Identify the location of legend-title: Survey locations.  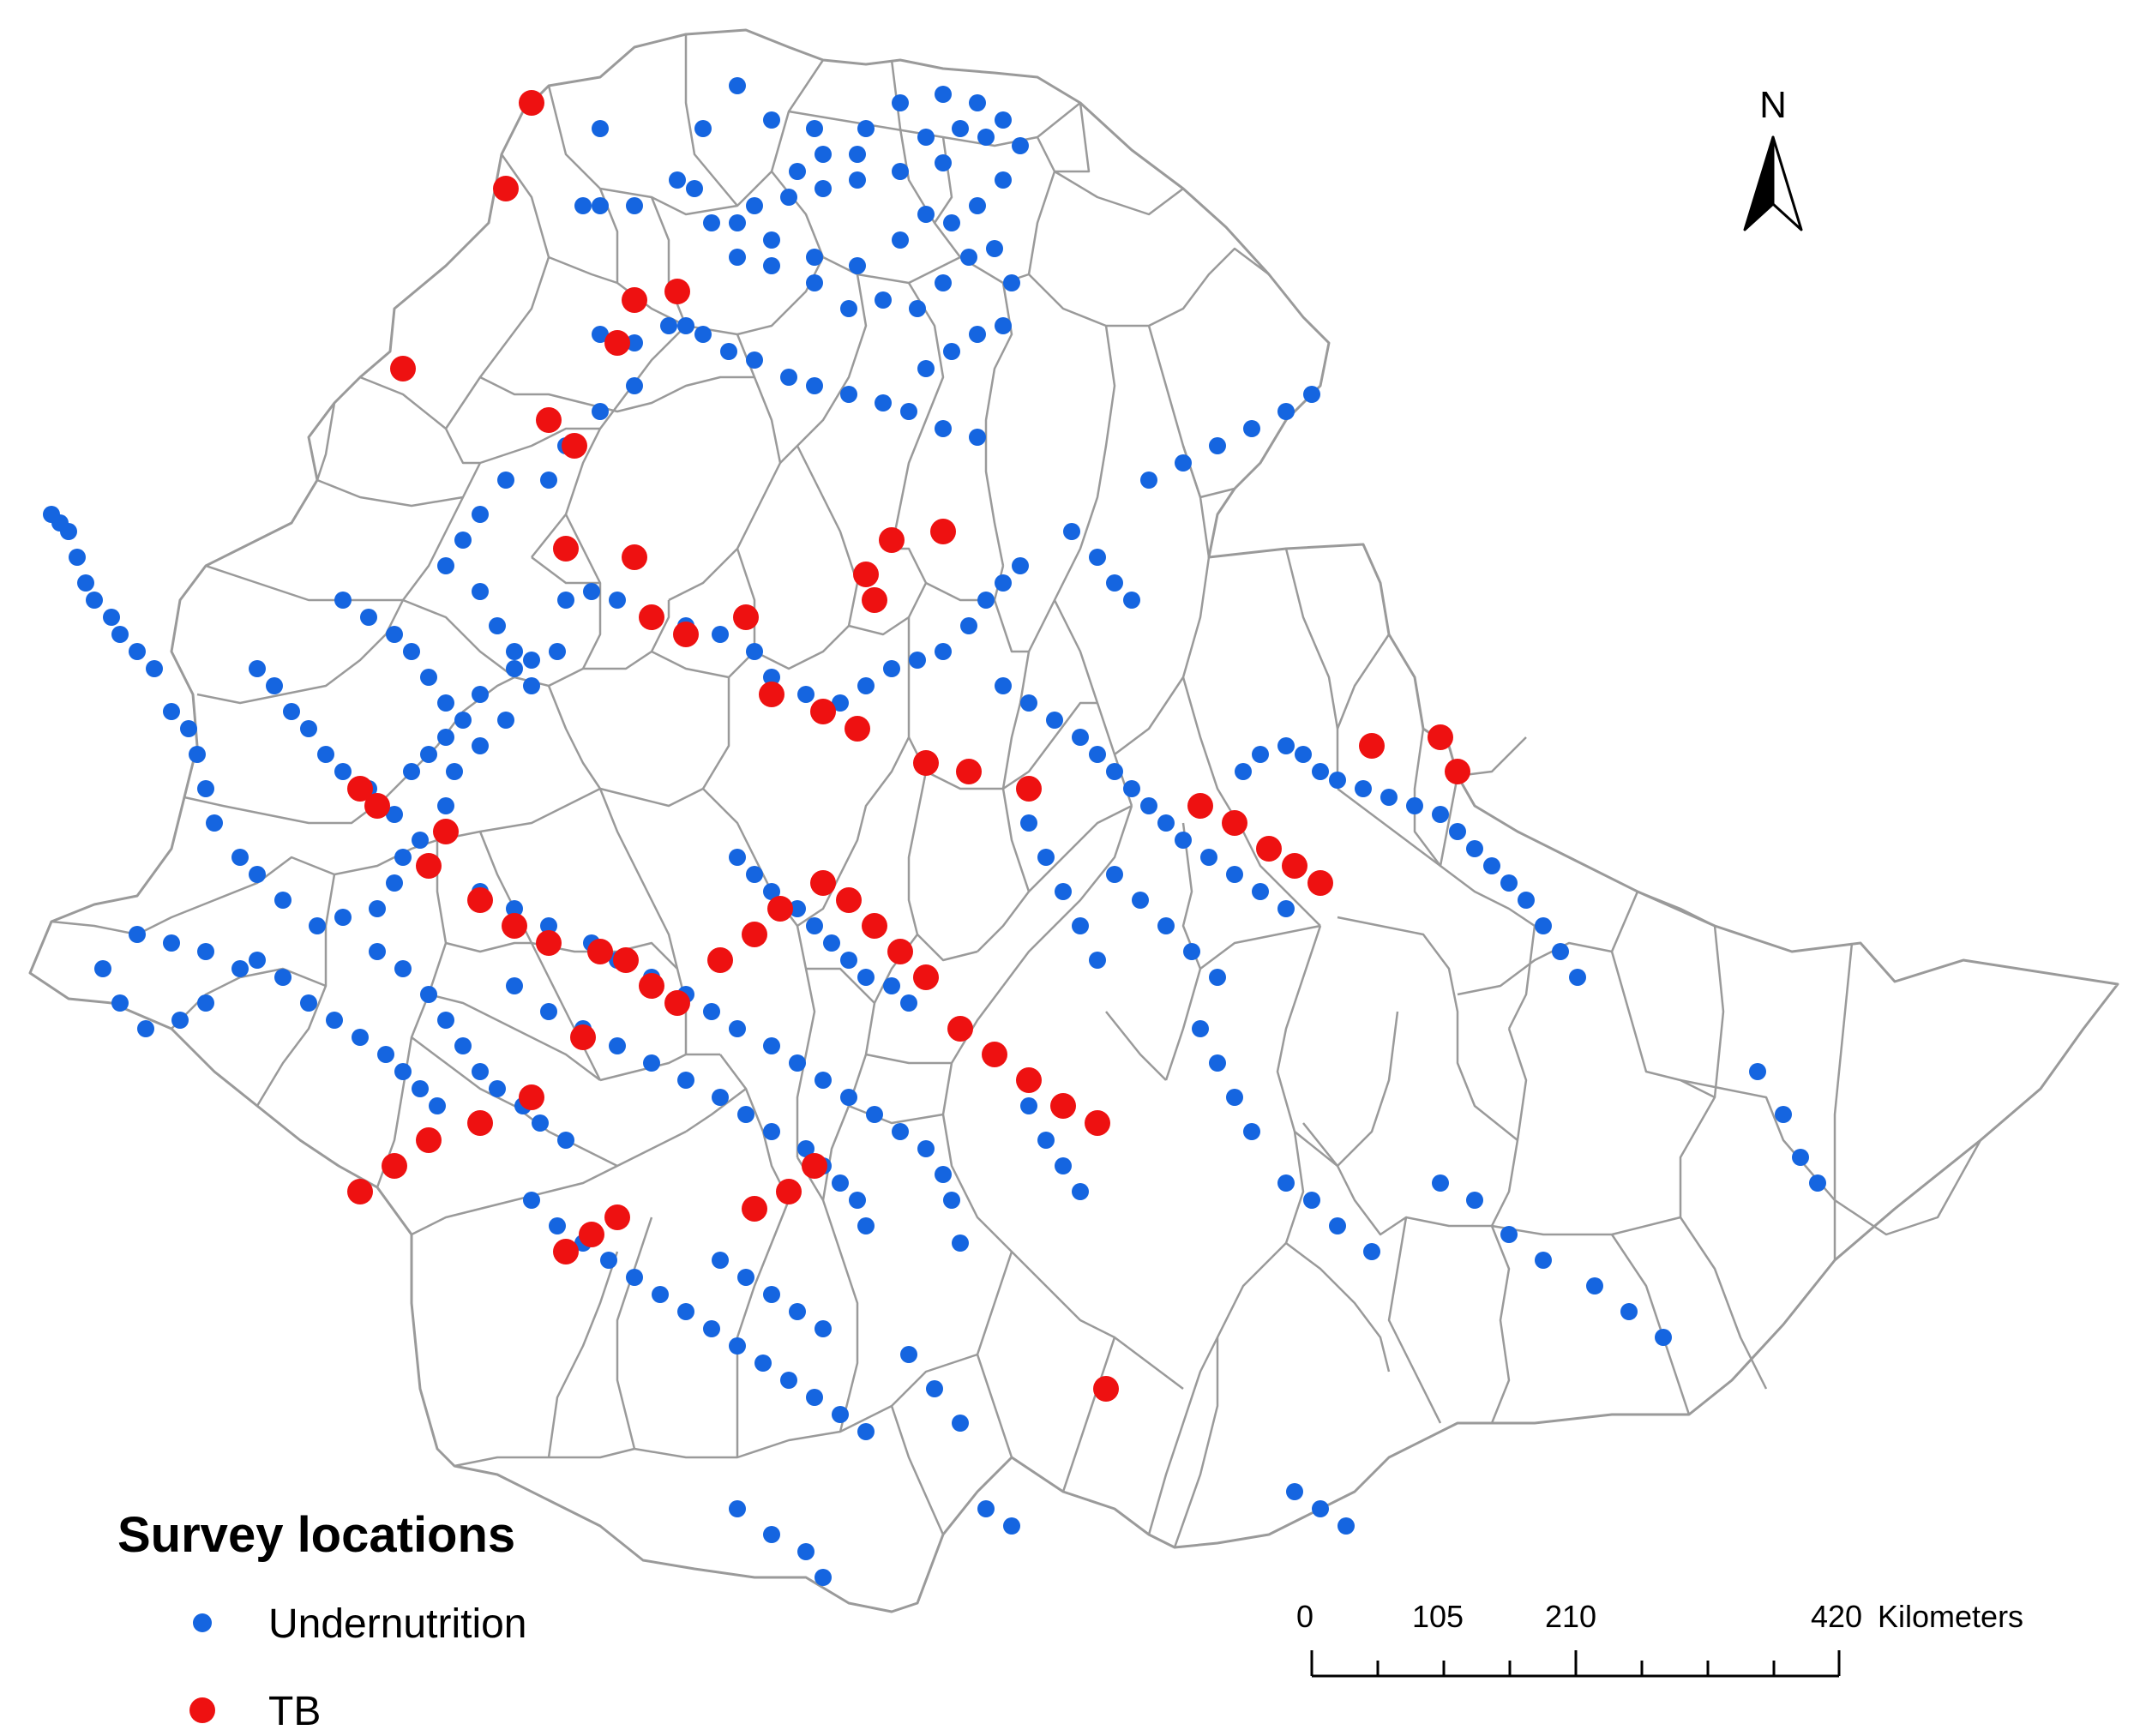
(316, 1535).